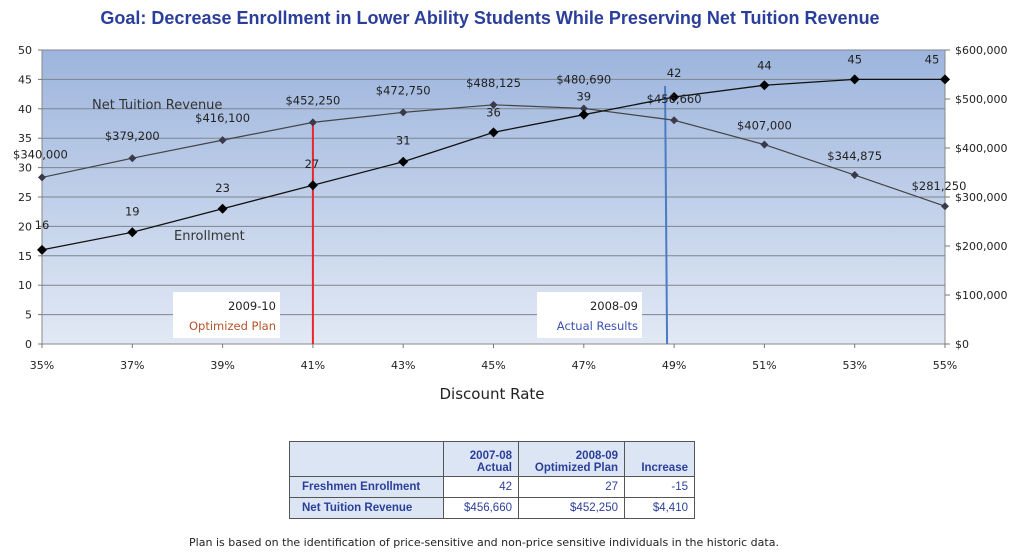 The image size is (1028, 557). What do you see at coordinates (42, 225) in the screenshot?
I see `enrollment-data-label: 16` at bounding box center [42, 225].